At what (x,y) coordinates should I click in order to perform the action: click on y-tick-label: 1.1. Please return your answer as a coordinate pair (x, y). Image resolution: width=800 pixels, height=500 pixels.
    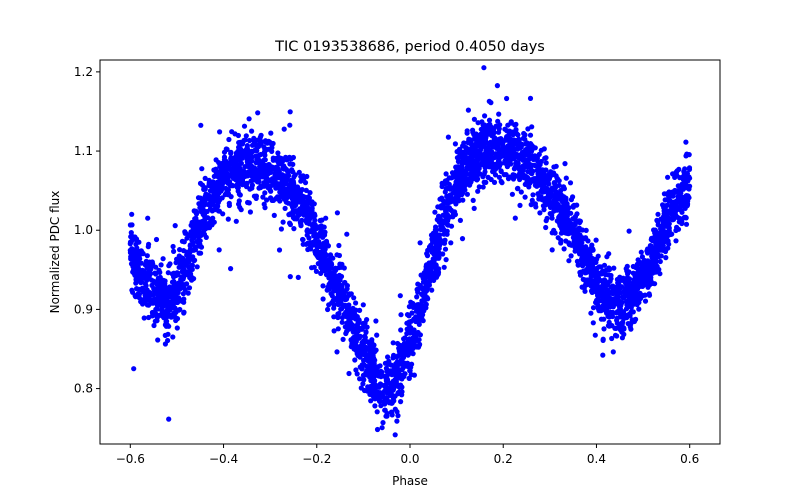
    Looking at the image, I should click on (83, 151).